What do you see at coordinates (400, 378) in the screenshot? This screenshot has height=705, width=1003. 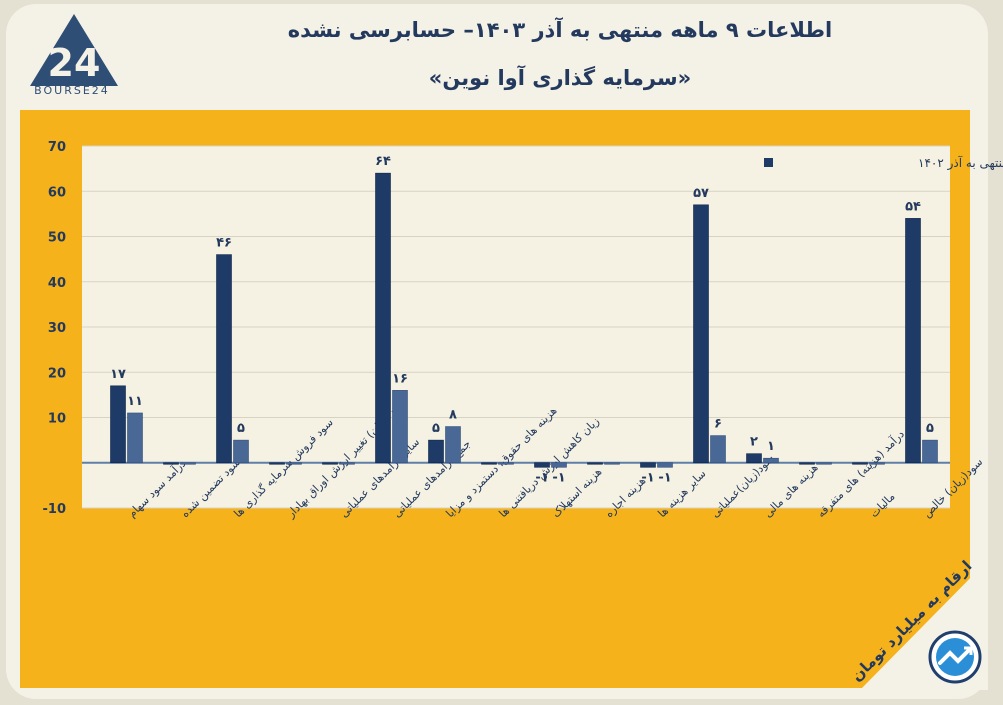 I see `bar-value-label: ۱۶` at bounding box center [400, 378].